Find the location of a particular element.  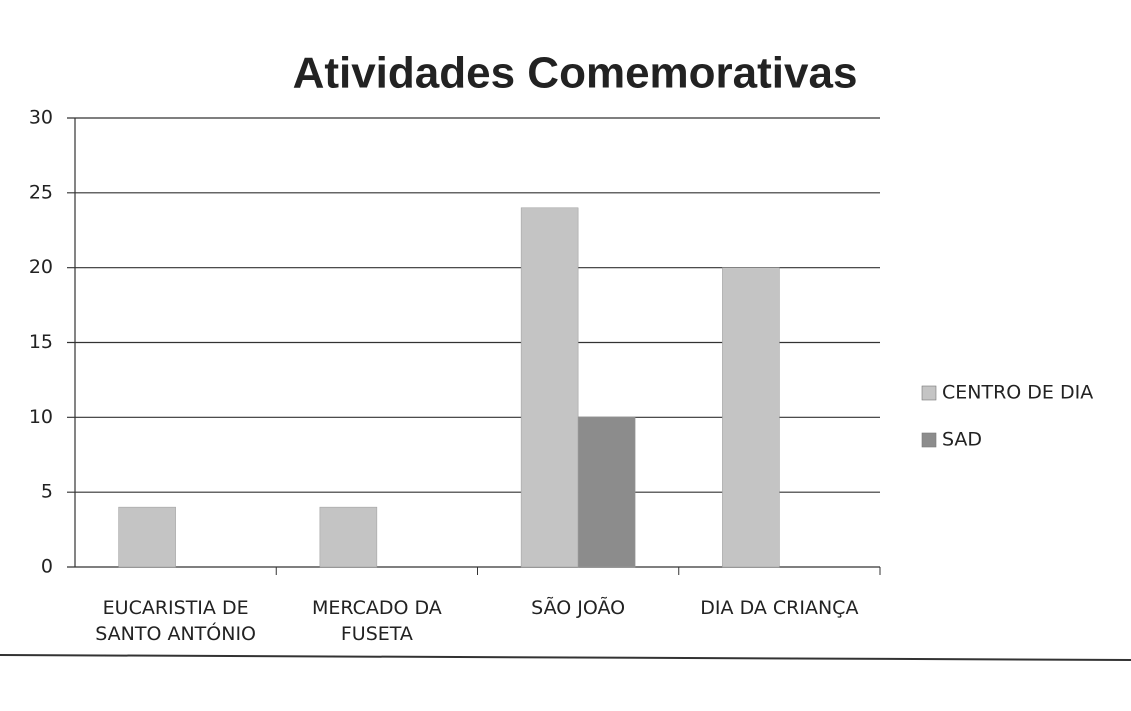

frame-bottom is located at coordinates (565, 657).